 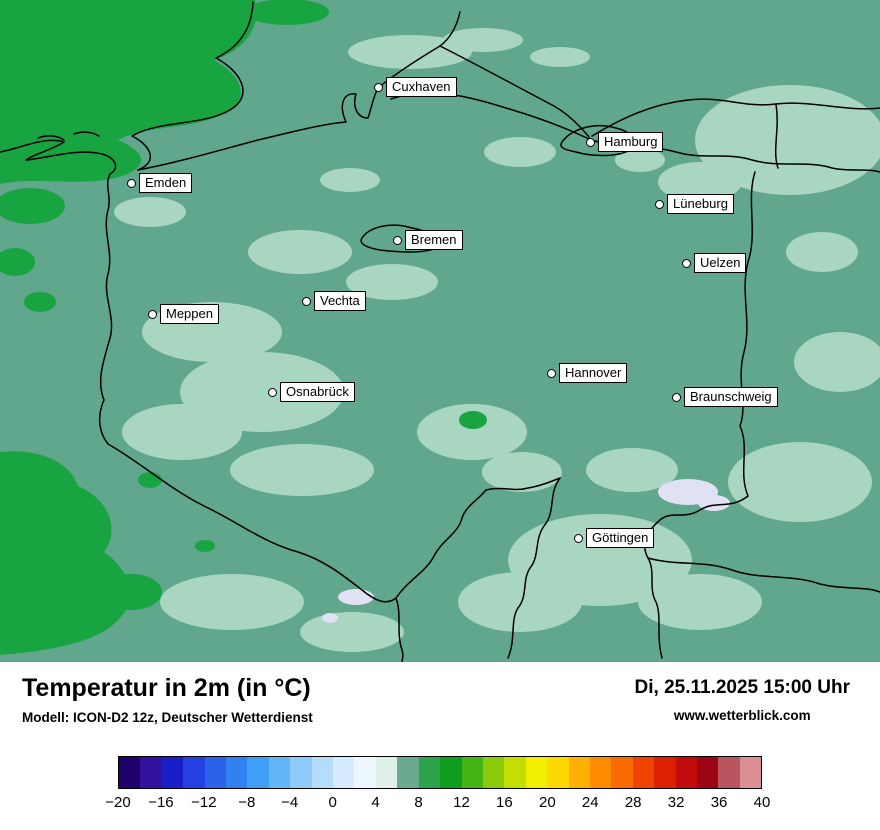 I want to click on colorbar-tick-label: 40, so click(x=762, y=802).